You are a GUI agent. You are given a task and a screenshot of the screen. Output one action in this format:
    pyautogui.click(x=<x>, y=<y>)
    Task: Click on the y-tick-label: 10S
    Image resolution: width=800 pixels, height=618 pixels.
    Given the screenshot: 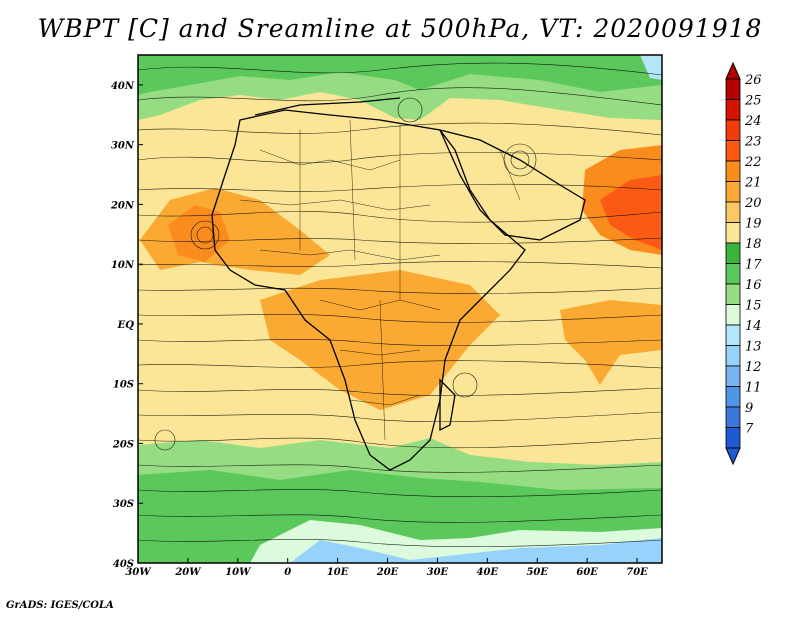 What is the action you would take?
    pyautogui.click(x=123, y=385)
    